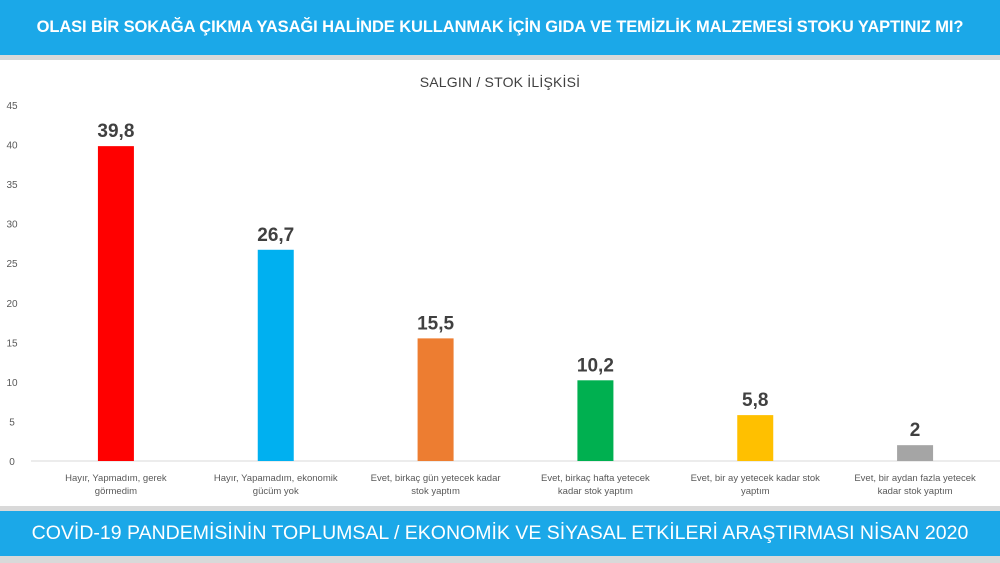 Image resolution: width=1000 pixels, height=563 pixels. What do you see at coordinates (915, 478) in the screenshot?
I see `x-tick-label: Evet, bir aydan fazla yetecek` at bounding box center [915, 478].